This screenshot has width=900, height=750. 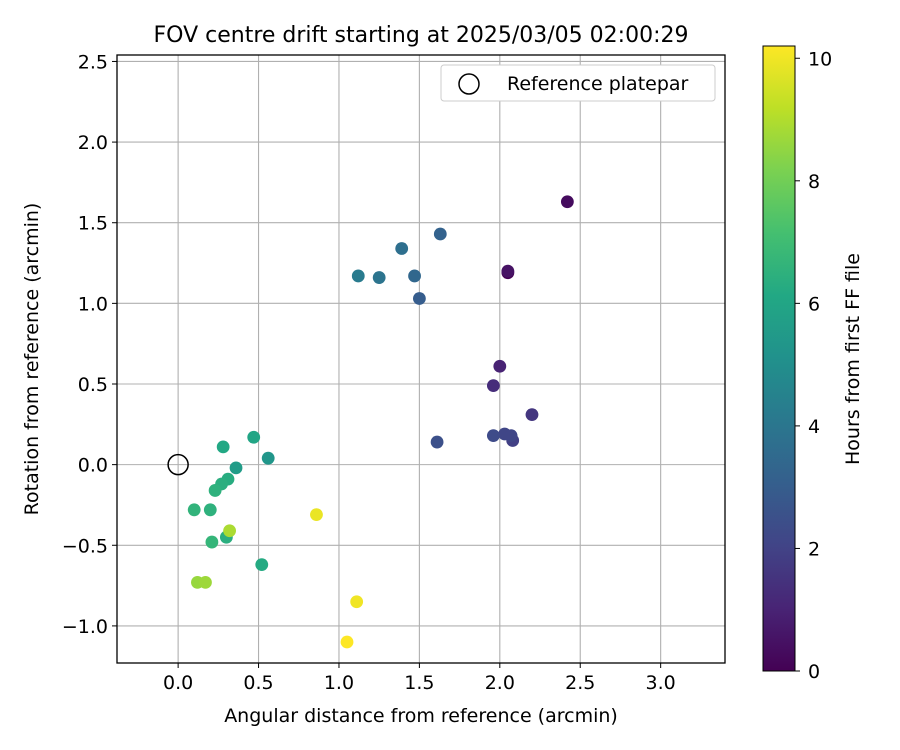 I want to click on y-tick-label: −1.0, so click(x=85, y=627).